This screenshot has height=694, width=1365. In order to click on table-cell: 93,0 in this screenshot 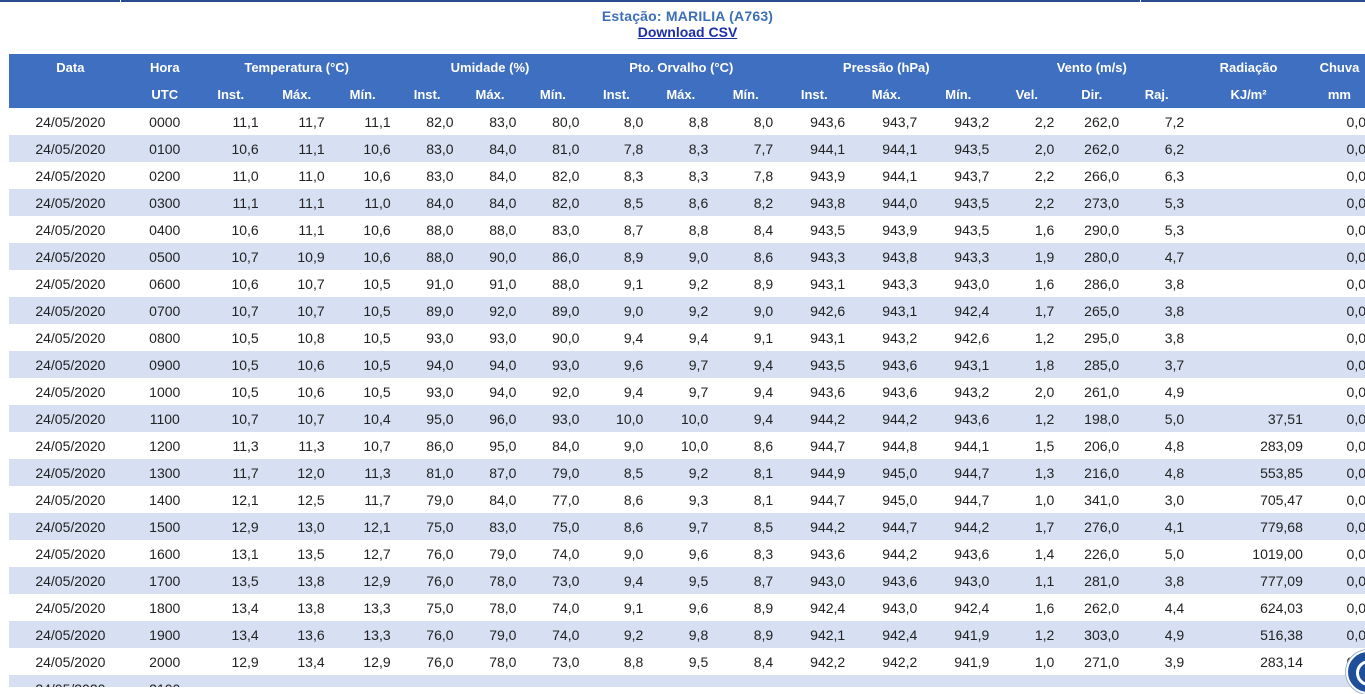, I will do `click(553, 418)`.